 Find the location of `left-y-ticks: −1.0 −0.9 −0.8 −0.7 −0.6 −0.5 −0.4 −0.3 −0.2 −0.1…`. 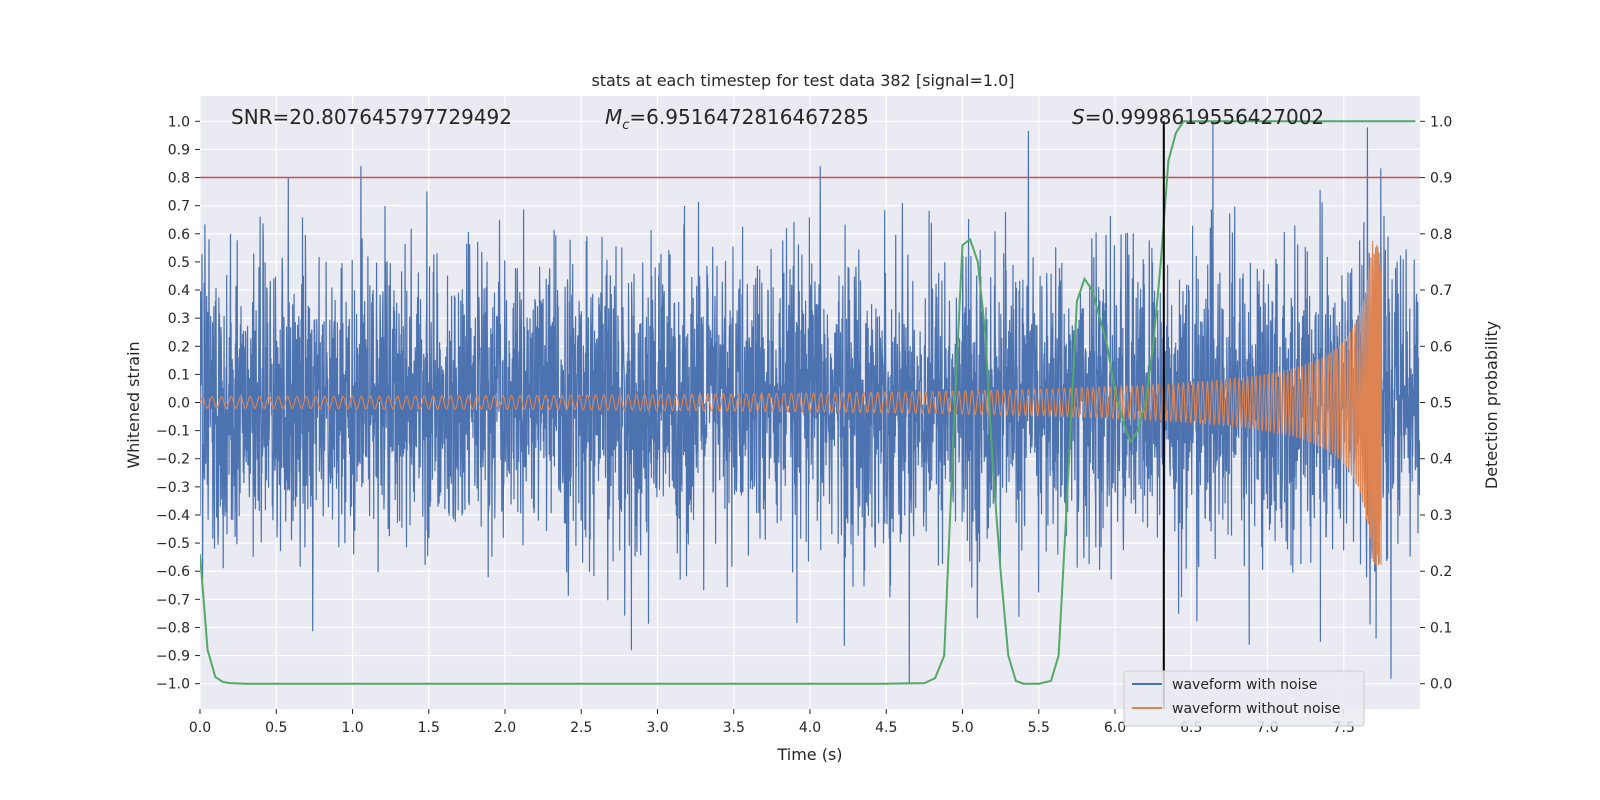

left-y-ticks: −1.0 −0.9 −0.8 −0.7 −0.6 −0.5 −0.4 −0.3 −0.2 −0.1… is located at coordinates (178, 403).